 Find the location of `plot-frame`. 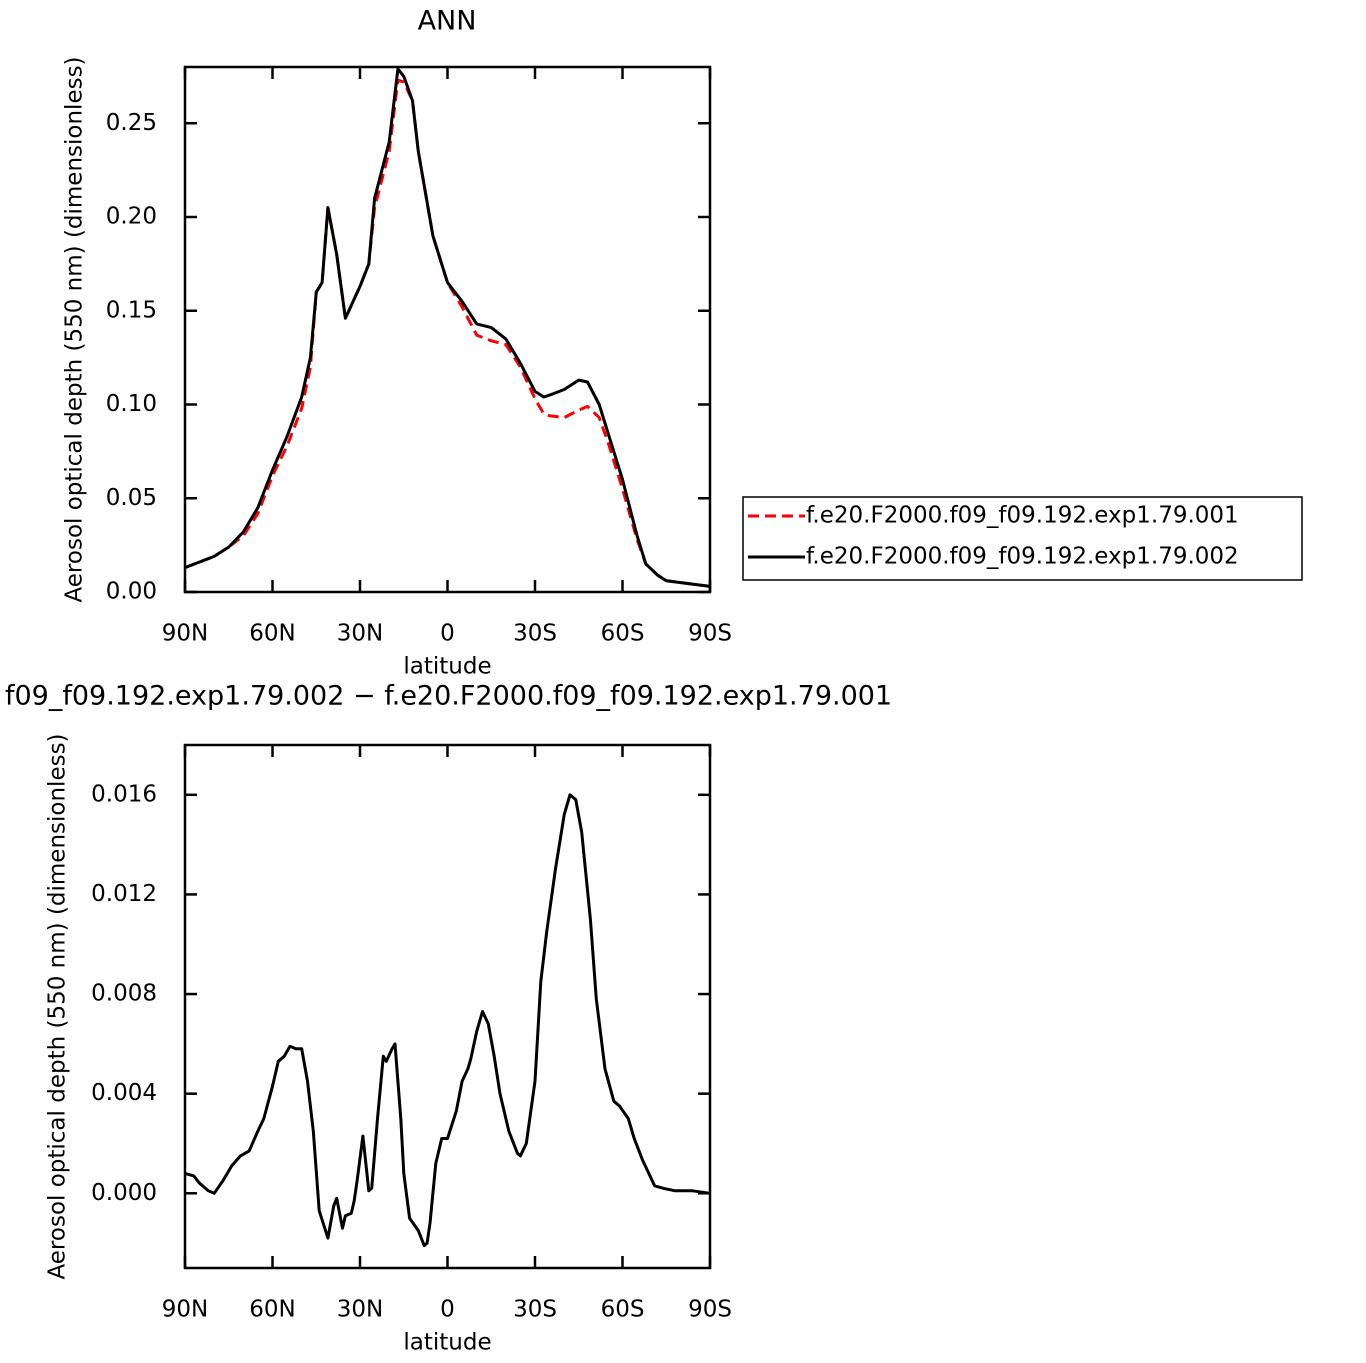

plot-frame is located at coordinates (447, 1006).